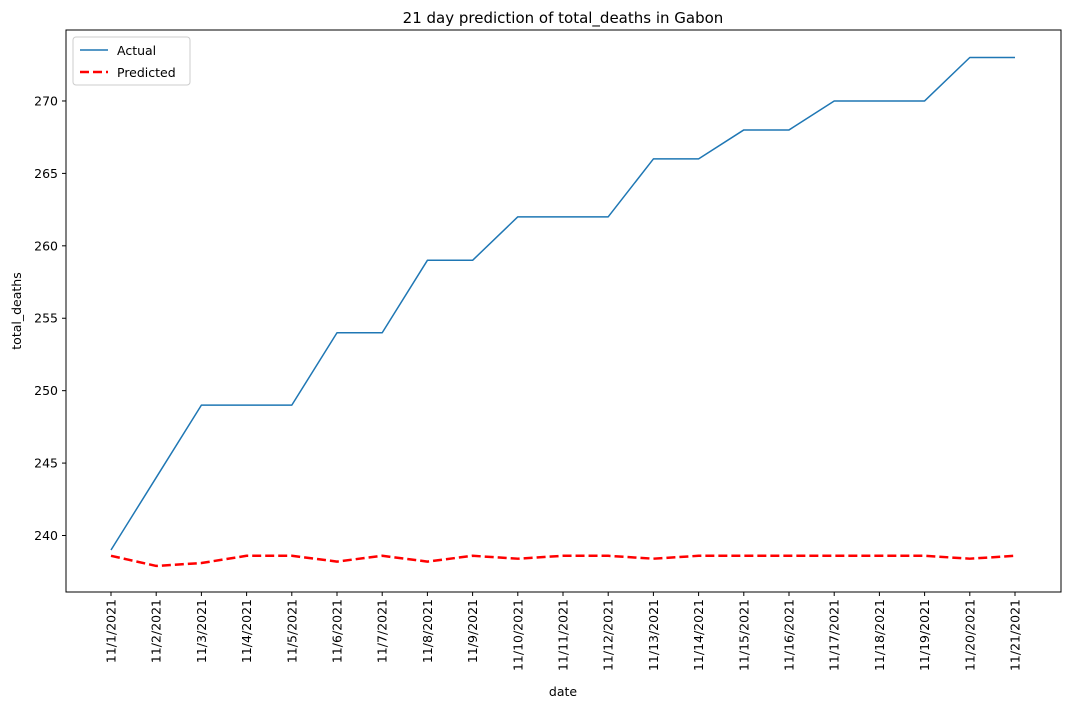  Describe the element at coordinates (156, 631) in the screenshot. I see `x-tick-label-2: 11/2/2021` at that location.